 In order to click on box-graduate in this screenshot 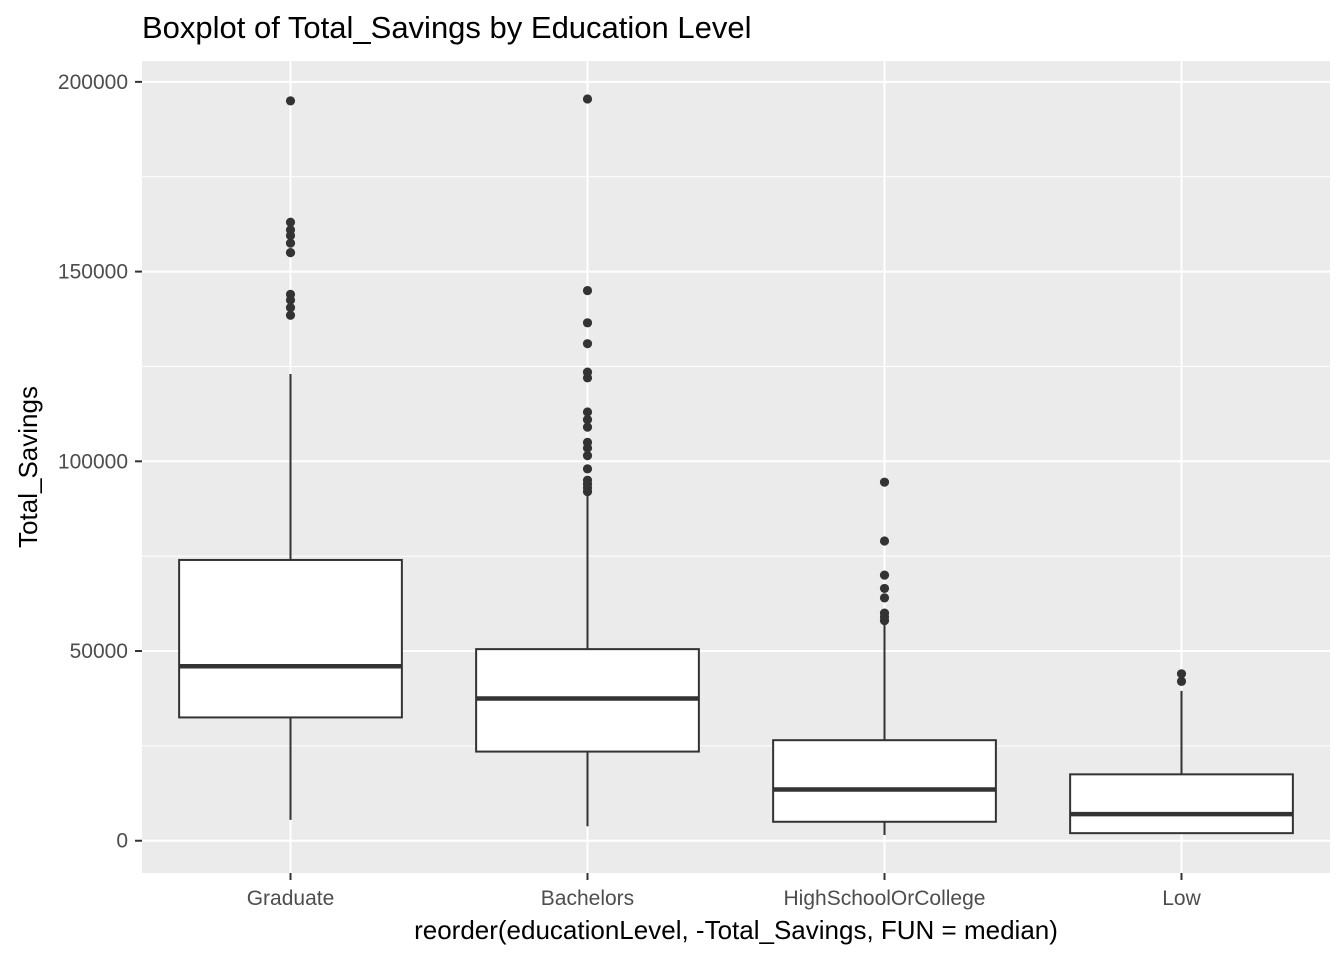, I will do `click(290, 458)`.